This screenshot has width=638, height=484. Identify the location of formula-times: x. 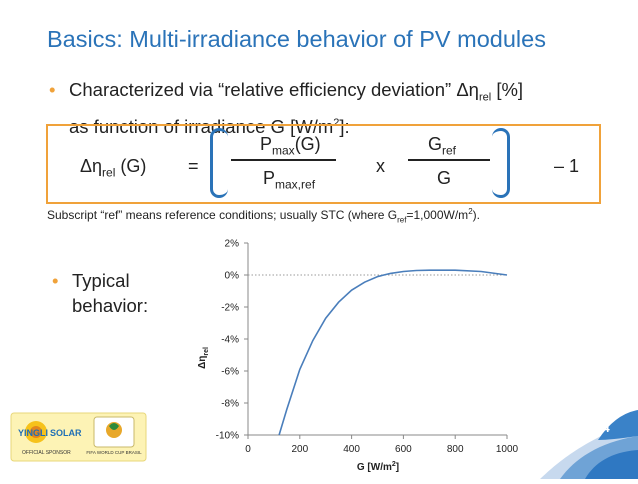
(380, 166).